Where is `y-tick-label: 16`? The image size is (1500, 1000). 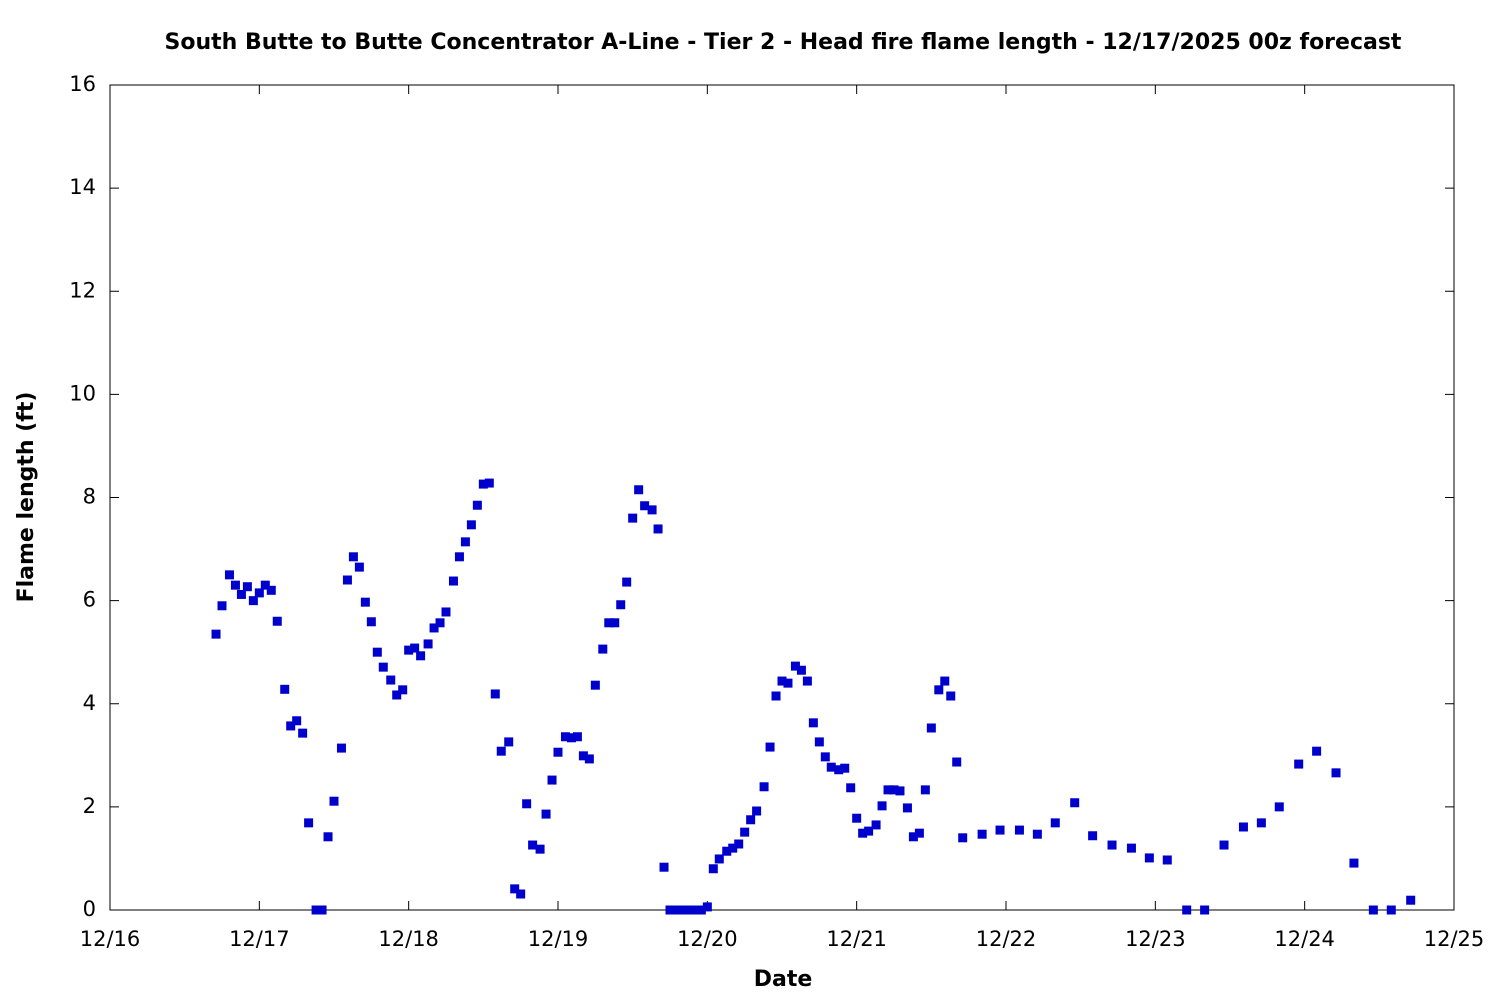 y-tick-label: 16 is located at coordinates (82, 84).